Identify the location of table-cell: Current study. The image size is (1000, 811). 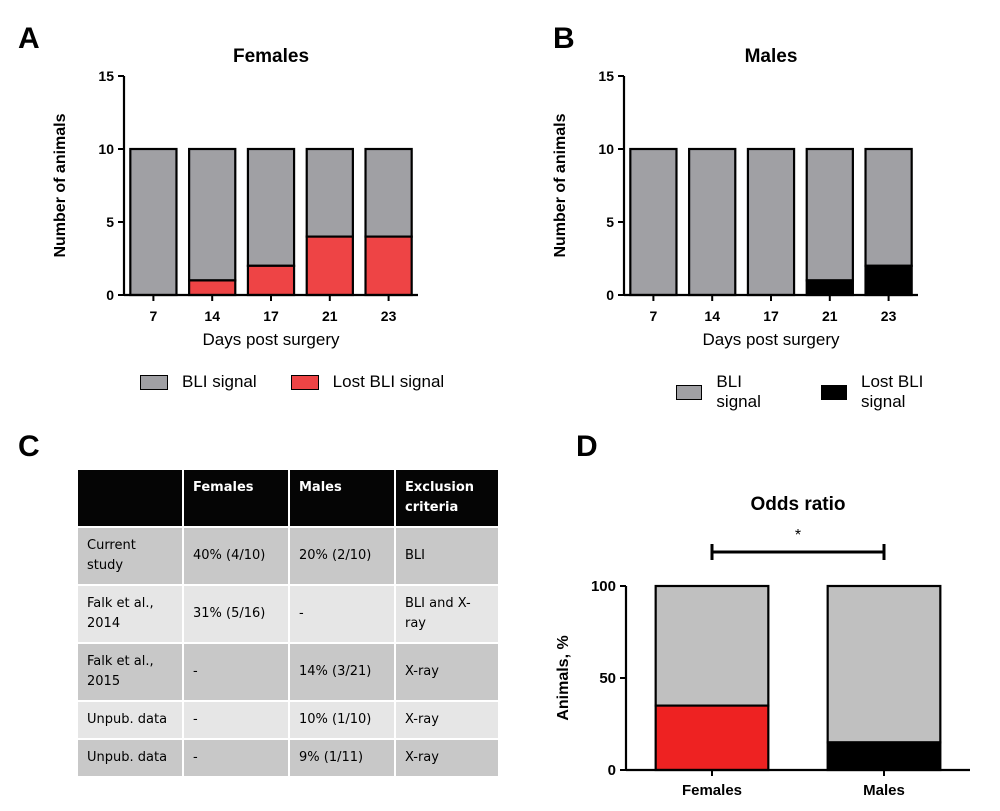
(130, 556).